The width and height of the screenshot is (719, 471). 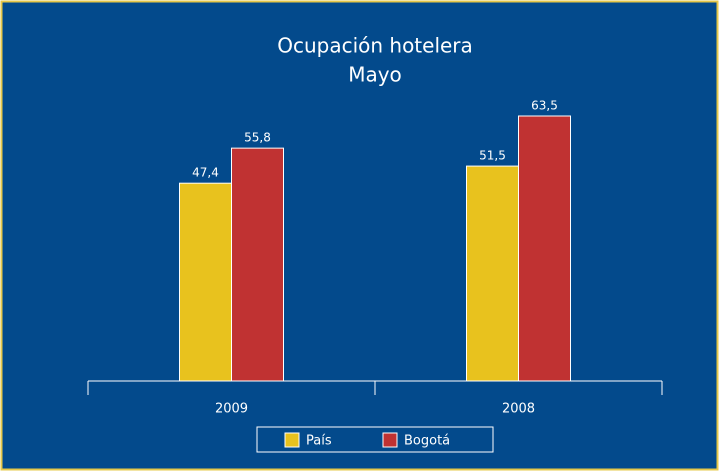 What do you see at coordinates (375, 46) in the screenshot?
I see `chart-title: Ocupación hotelera` at bounding box center [375, 46].